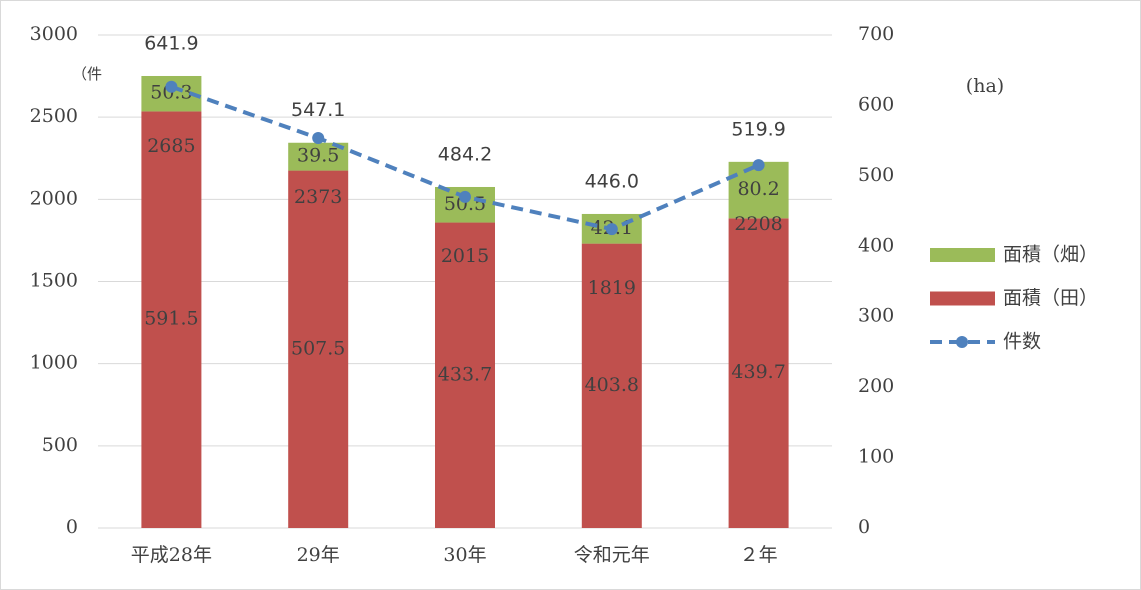 The width and height of the screenshot is (1141, 590). What do you see at coordinates (876, 316) in the screenshot?
I see `y2-tick-label: 300` at bounding box center [876, 316].